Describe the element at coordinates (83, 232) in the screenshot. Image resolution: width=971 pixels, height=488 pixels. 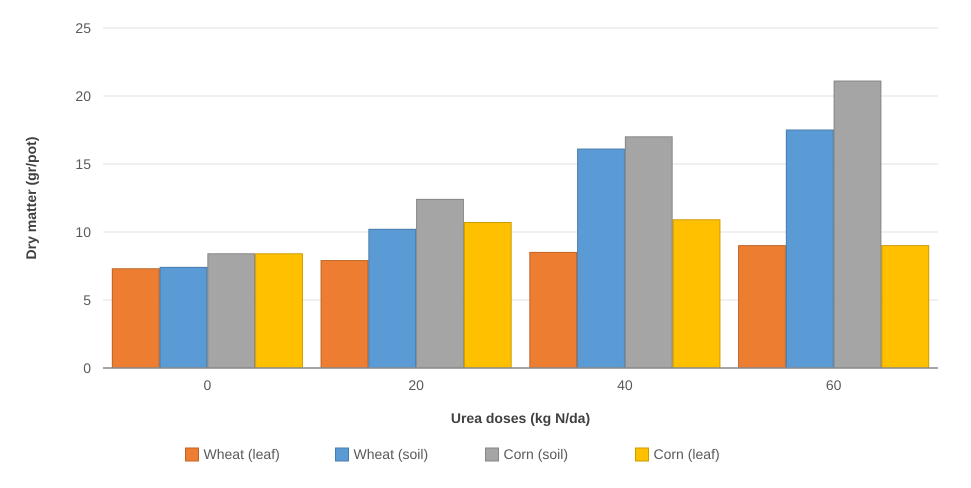
I see `y-tick-label: 10` at that location.